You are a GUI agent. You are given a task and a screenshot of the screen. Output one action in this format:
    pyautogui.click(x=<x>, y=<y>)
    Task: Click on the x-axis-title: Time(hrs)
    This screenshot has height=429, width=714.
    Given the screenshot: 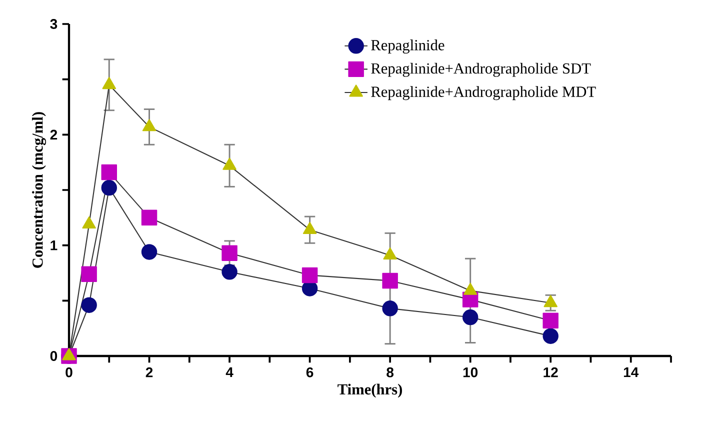 What is the action you would take?
    pyautogui.click(x=370, y=391)
    